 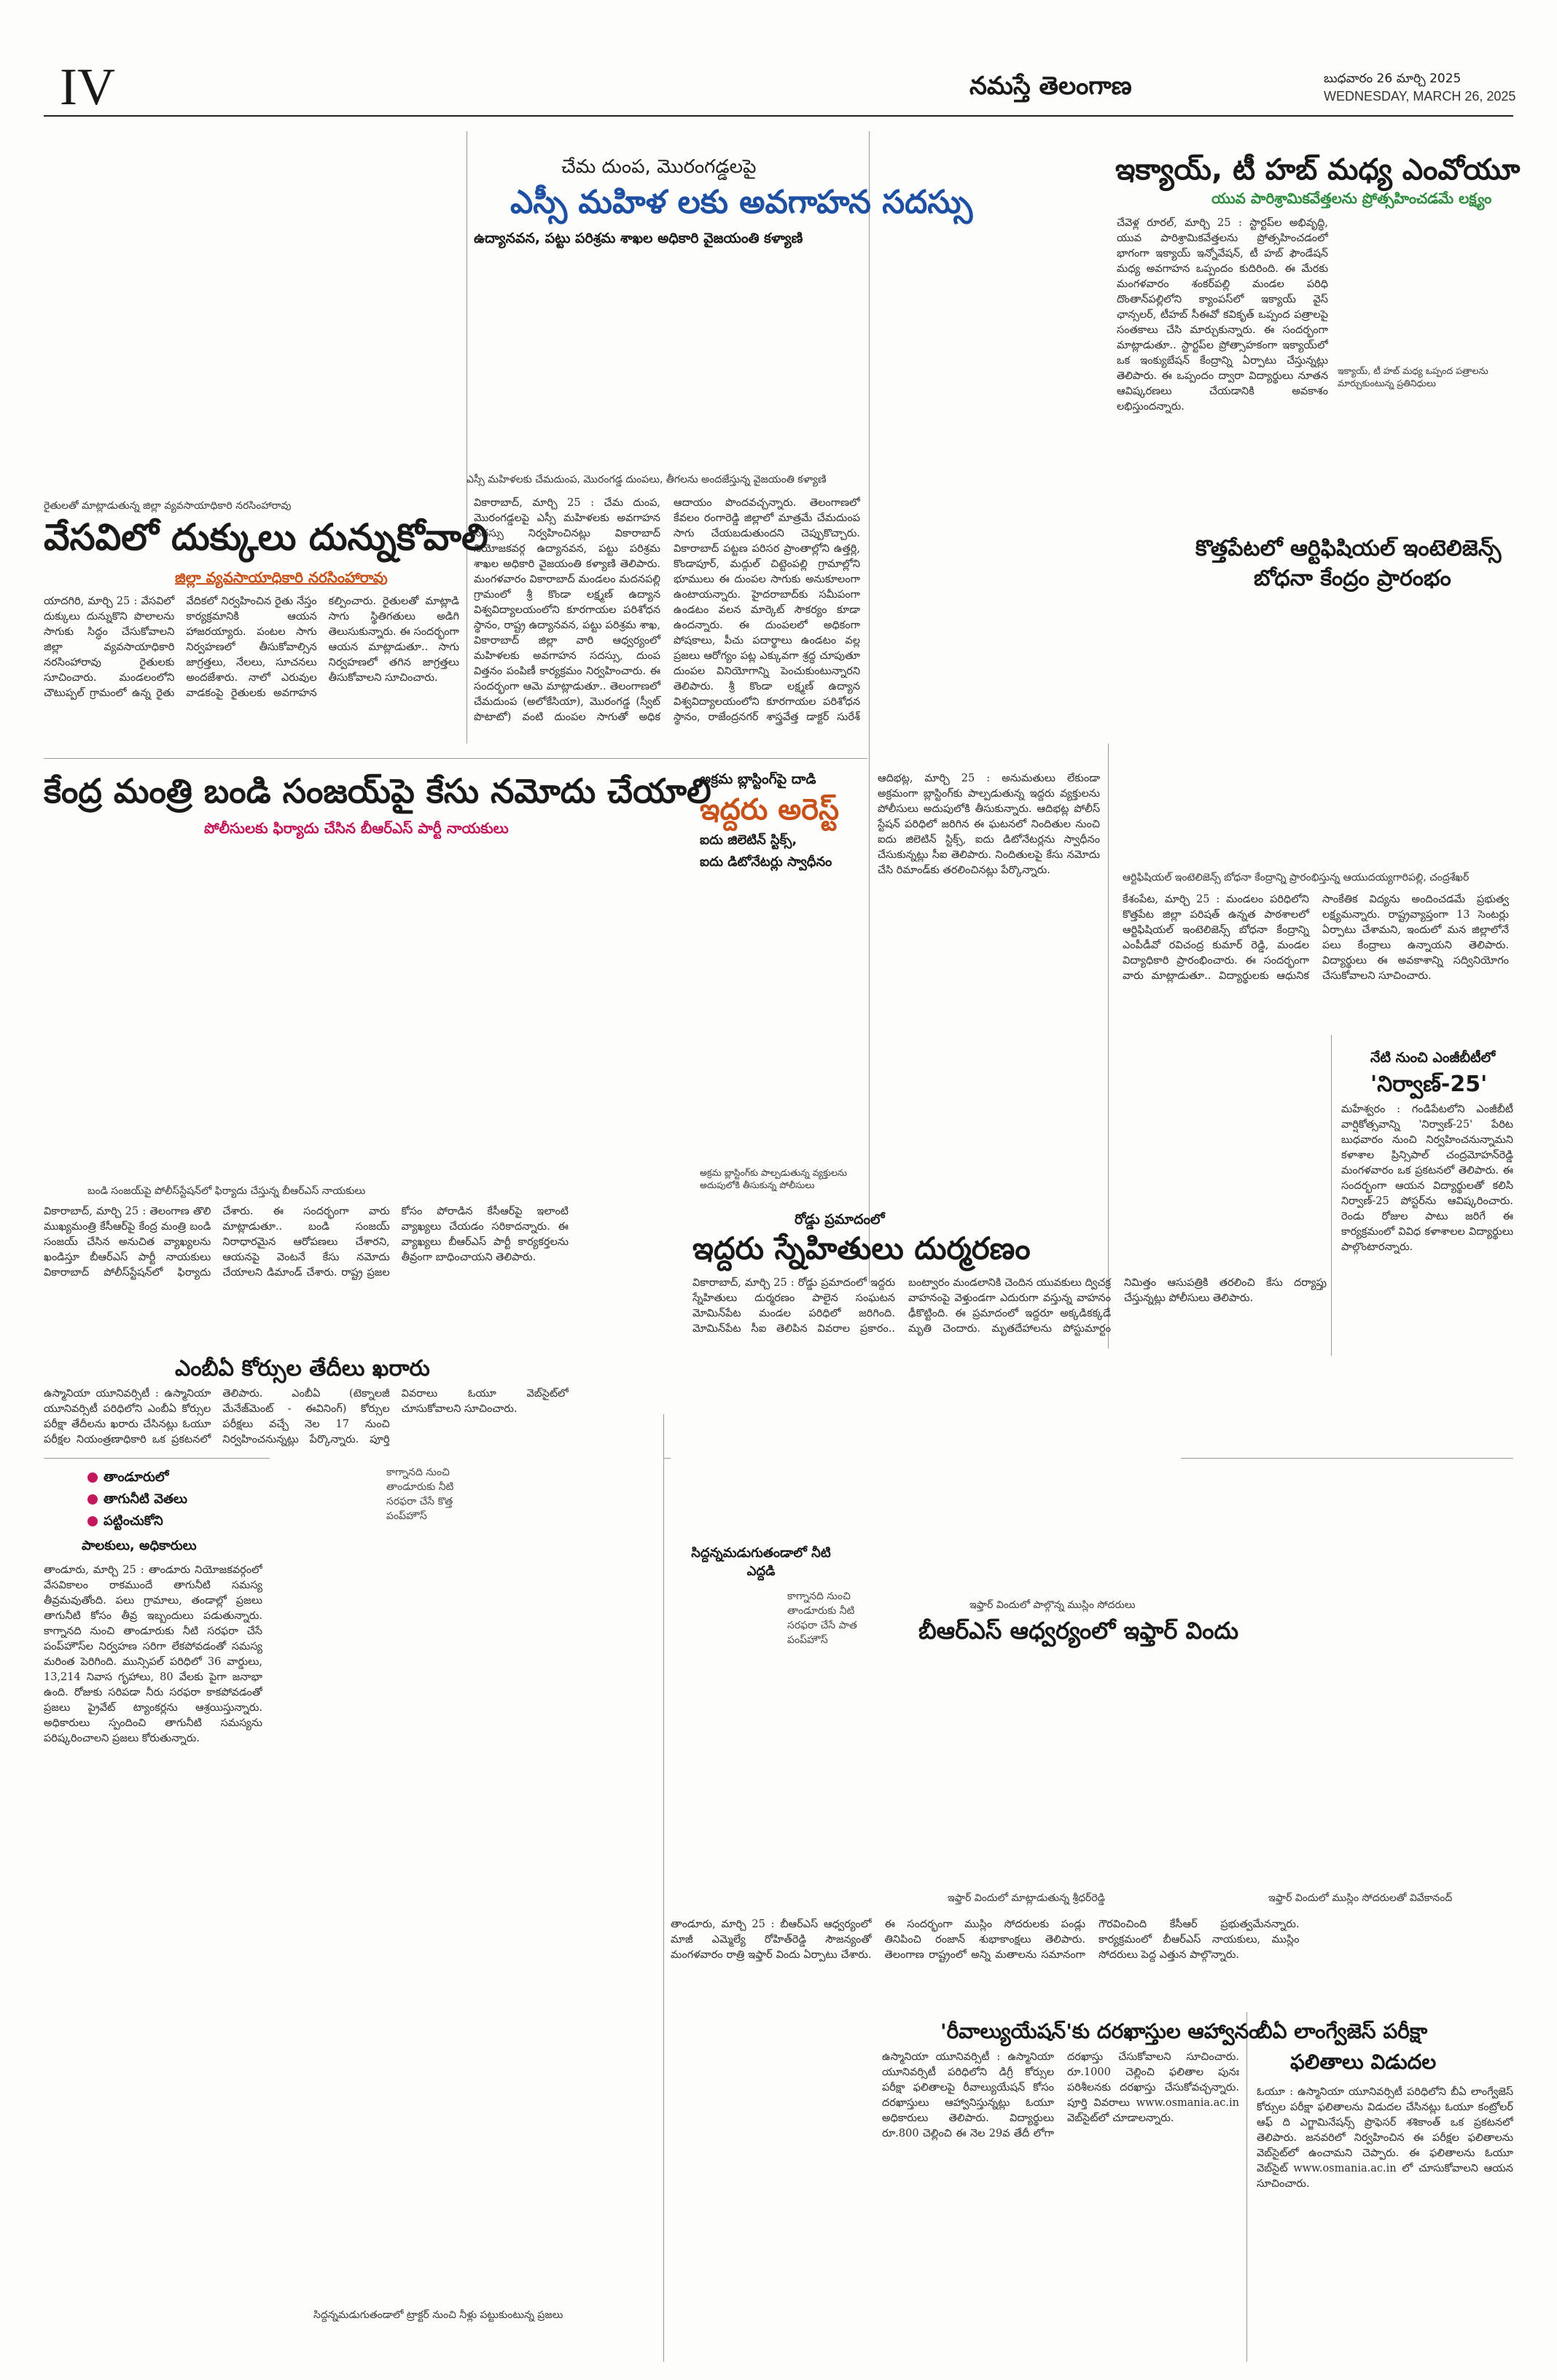 I want to click on arrest-subhead-2: ఐదు డిటోనేటర్లు స్వాధీనం, so click(x=766, y=862).